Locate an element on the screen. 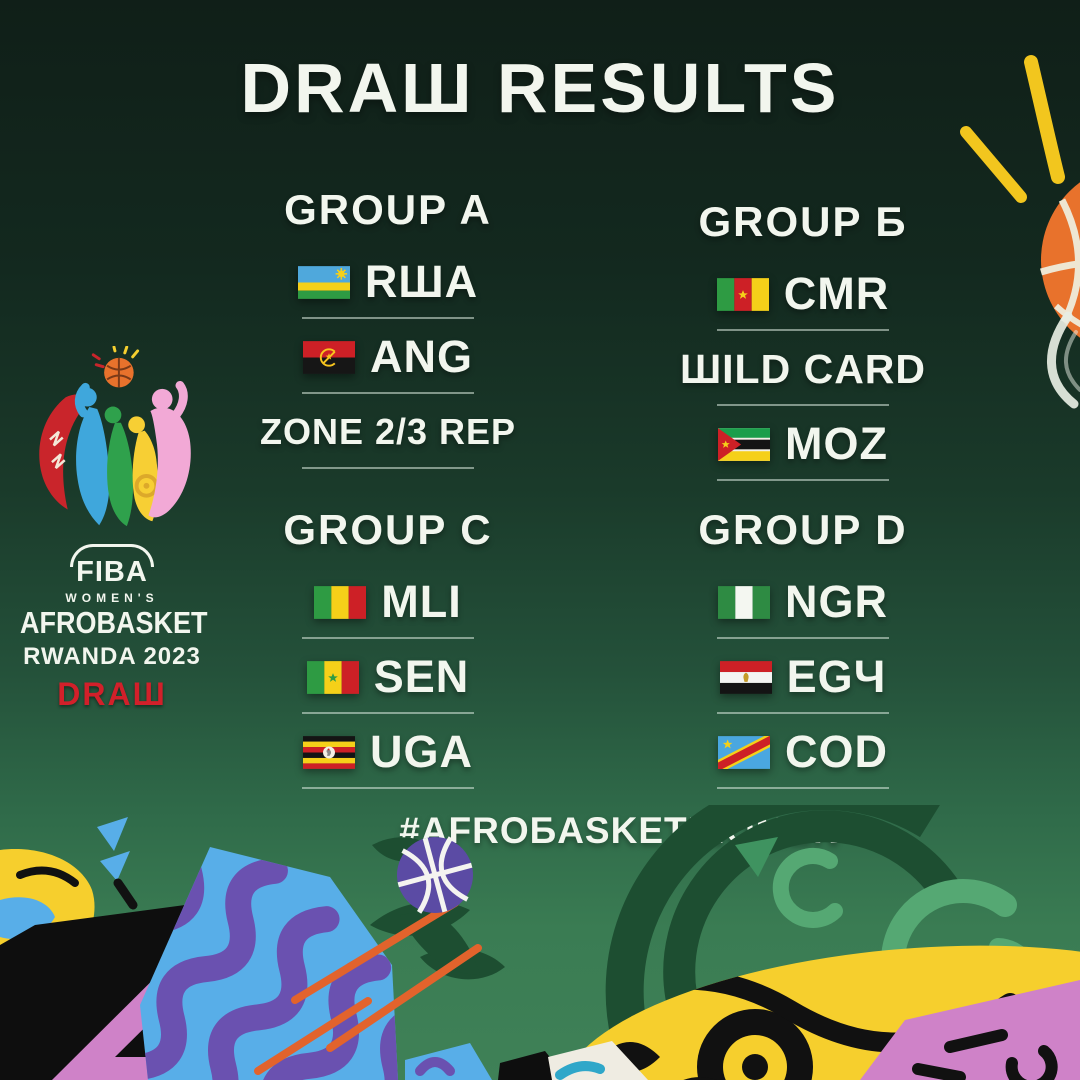 This screenshot has height=1080, width=1080. team-entry: COD is located at coordinates (803, 757).